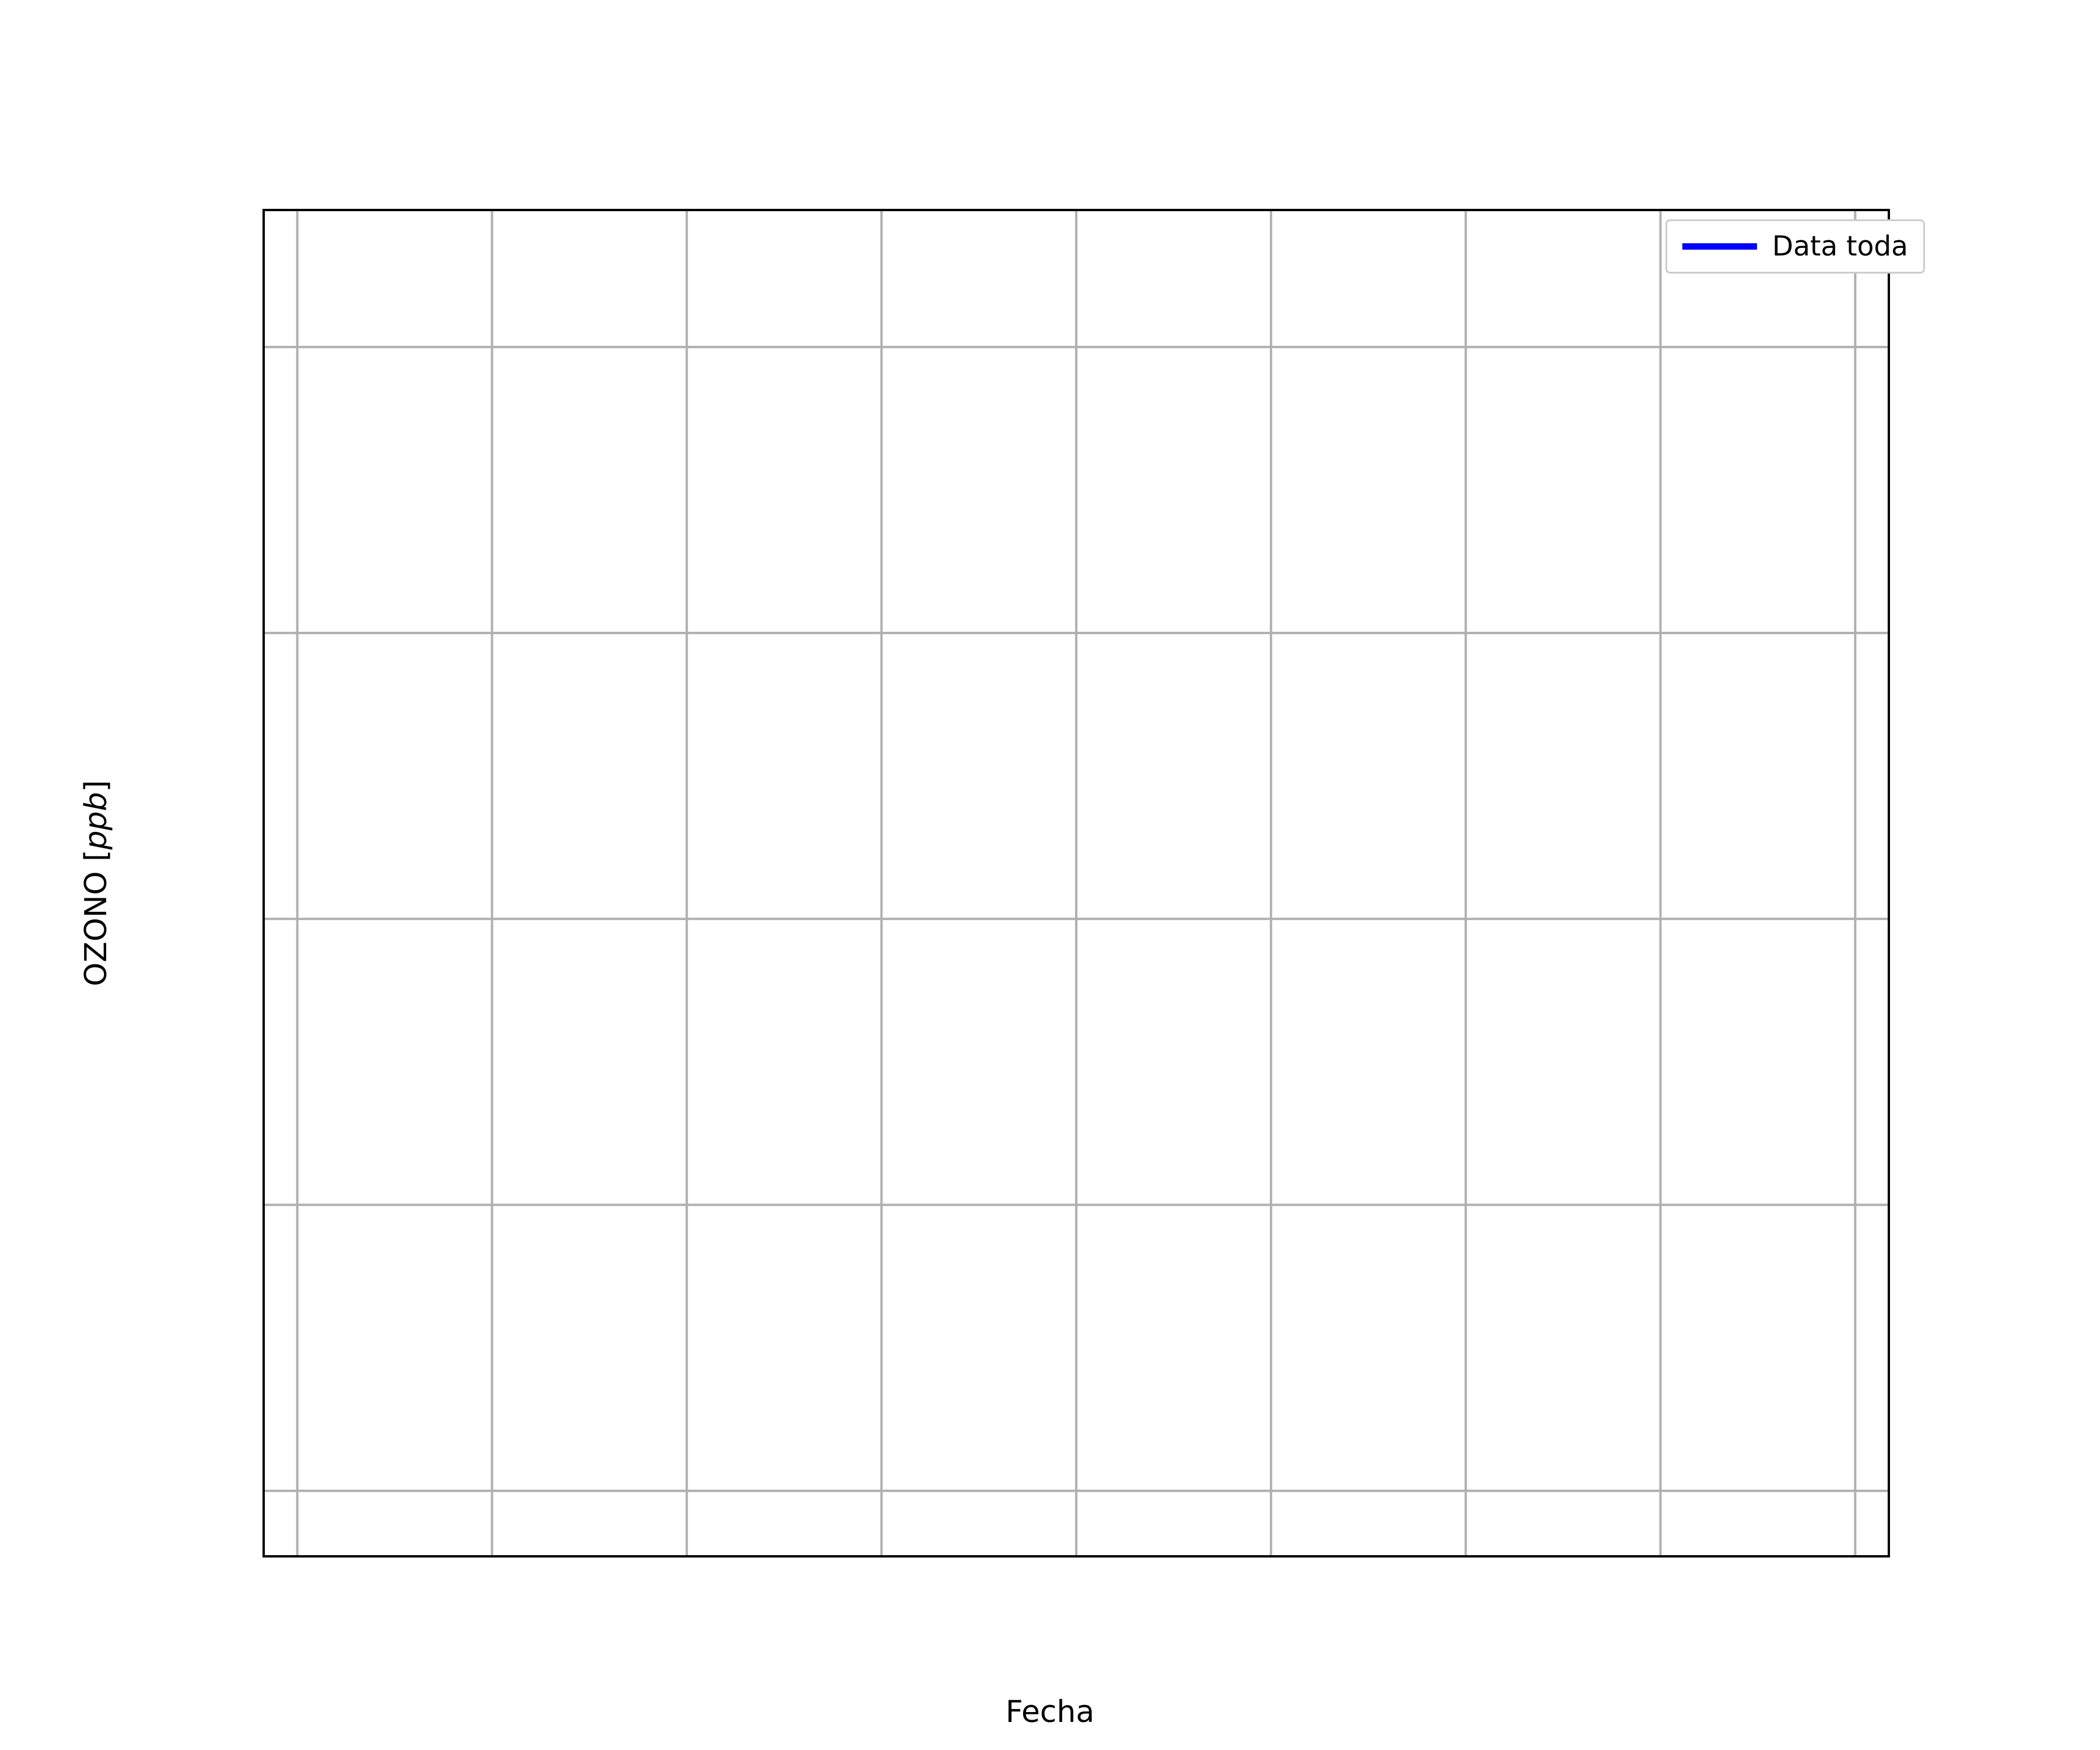 The image size is (2100, 1750). What do you see at coordinates (96, 928) in the screenshot?
I see `y-axis-title-name: OZONO` at bounding box center [96, 928].